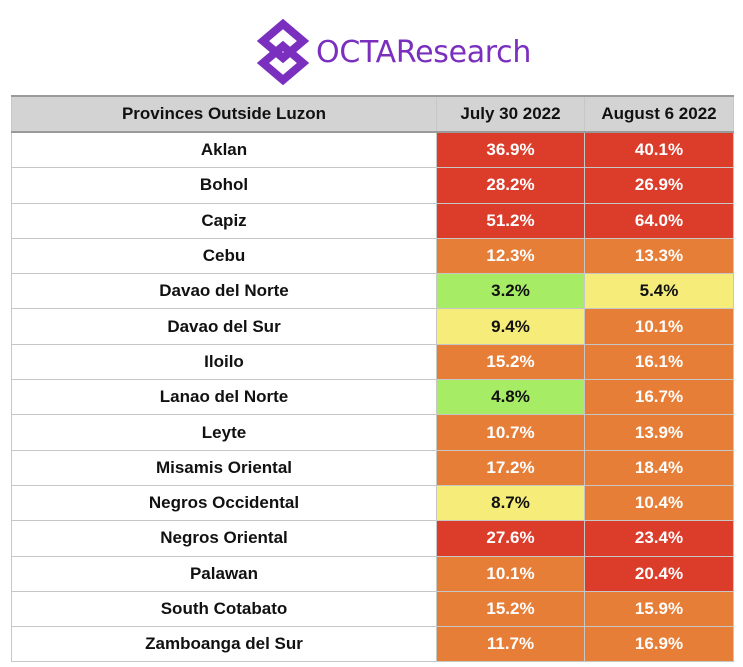 Image resolution: width=743 pixels, height=667 pixels. What do you see at coordinates (659, 362) in the screenshot?
I see `positivity-aug6-cell: 16.1%` at bounding box center [659, 362].